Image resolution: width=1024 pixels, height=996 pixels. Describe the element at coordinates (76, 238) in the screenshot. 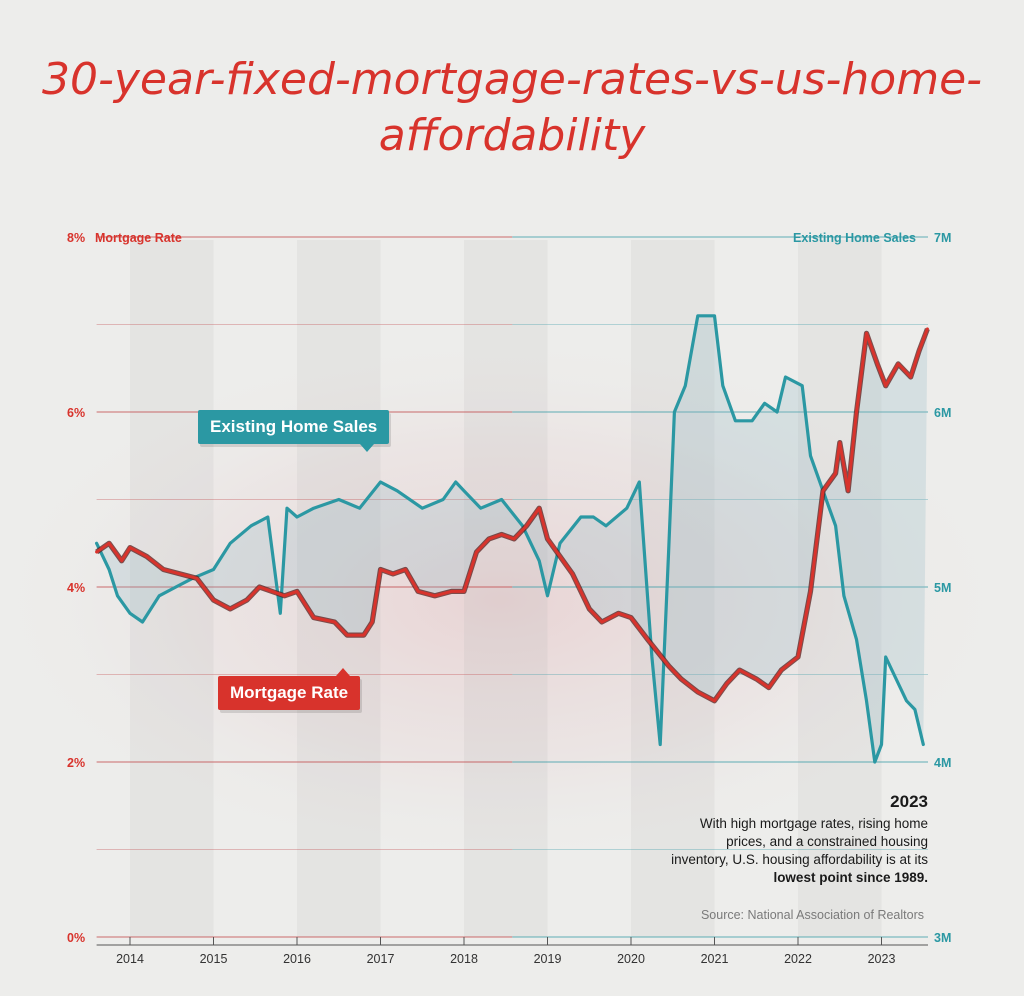

I see `left-tick-label: 8%` at that location.